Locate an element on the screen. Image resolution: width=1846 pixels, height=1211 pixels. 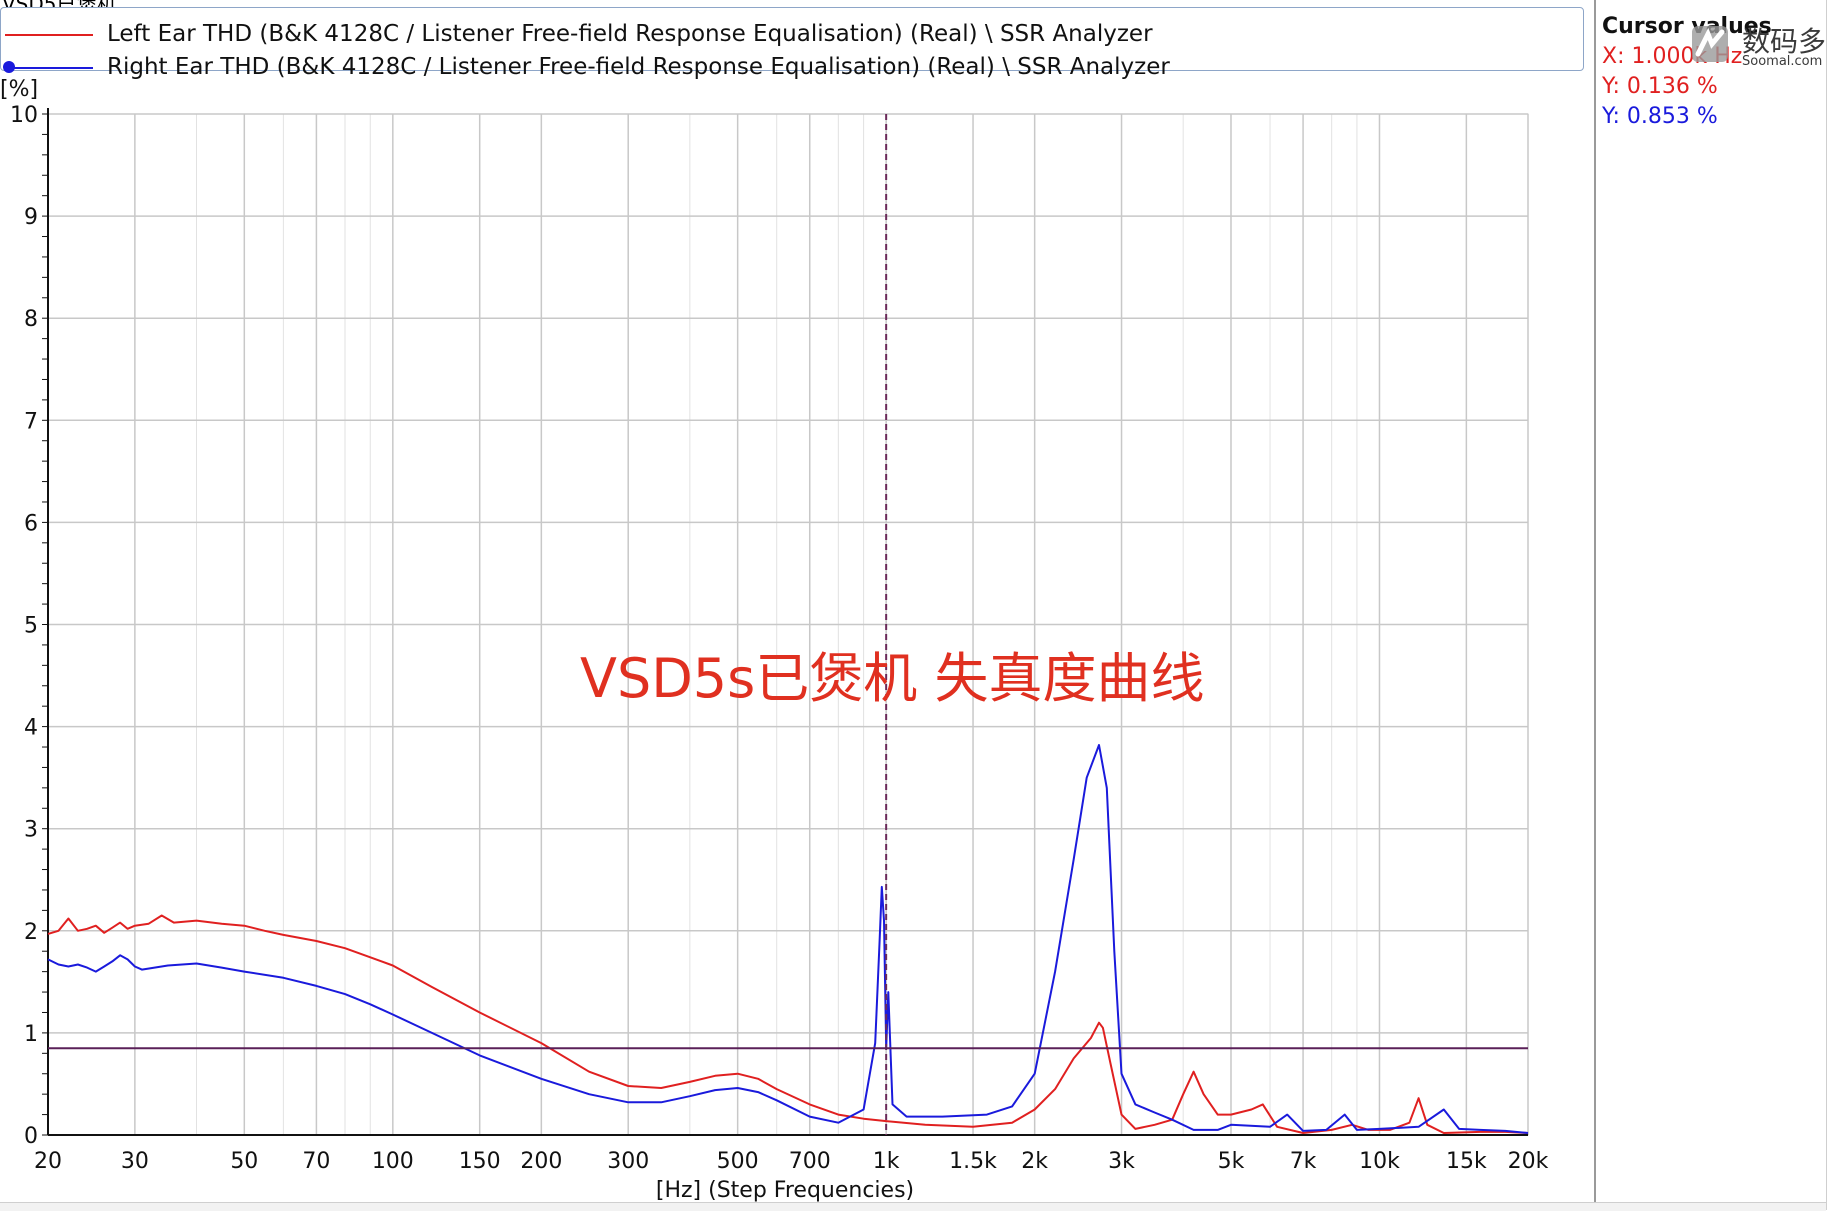
soomal-watermark: 数码多 Soomal.com is located at coordinates (1765, 46).